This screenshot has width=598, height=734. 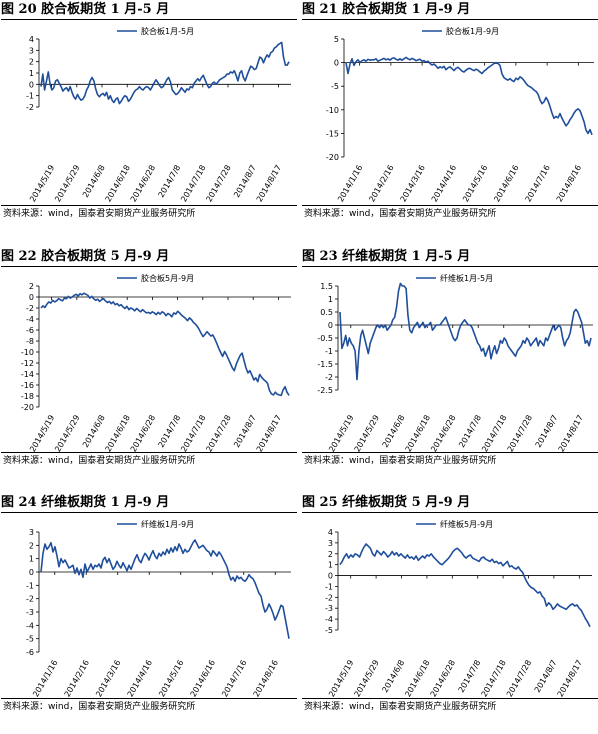 What do you see at coordinates (326, 286) in the screenshot?
I see `y-tick-label: 1.5` at bounding box center [326, 286].